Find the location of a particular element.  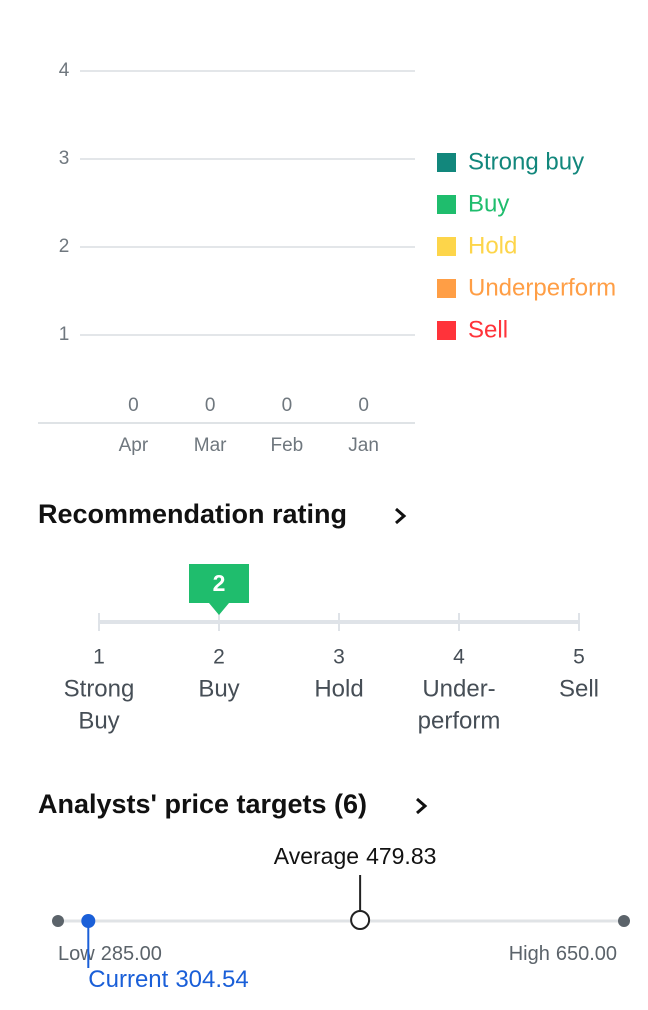

high-value: 650.00 is located at coordinates (586, 954).